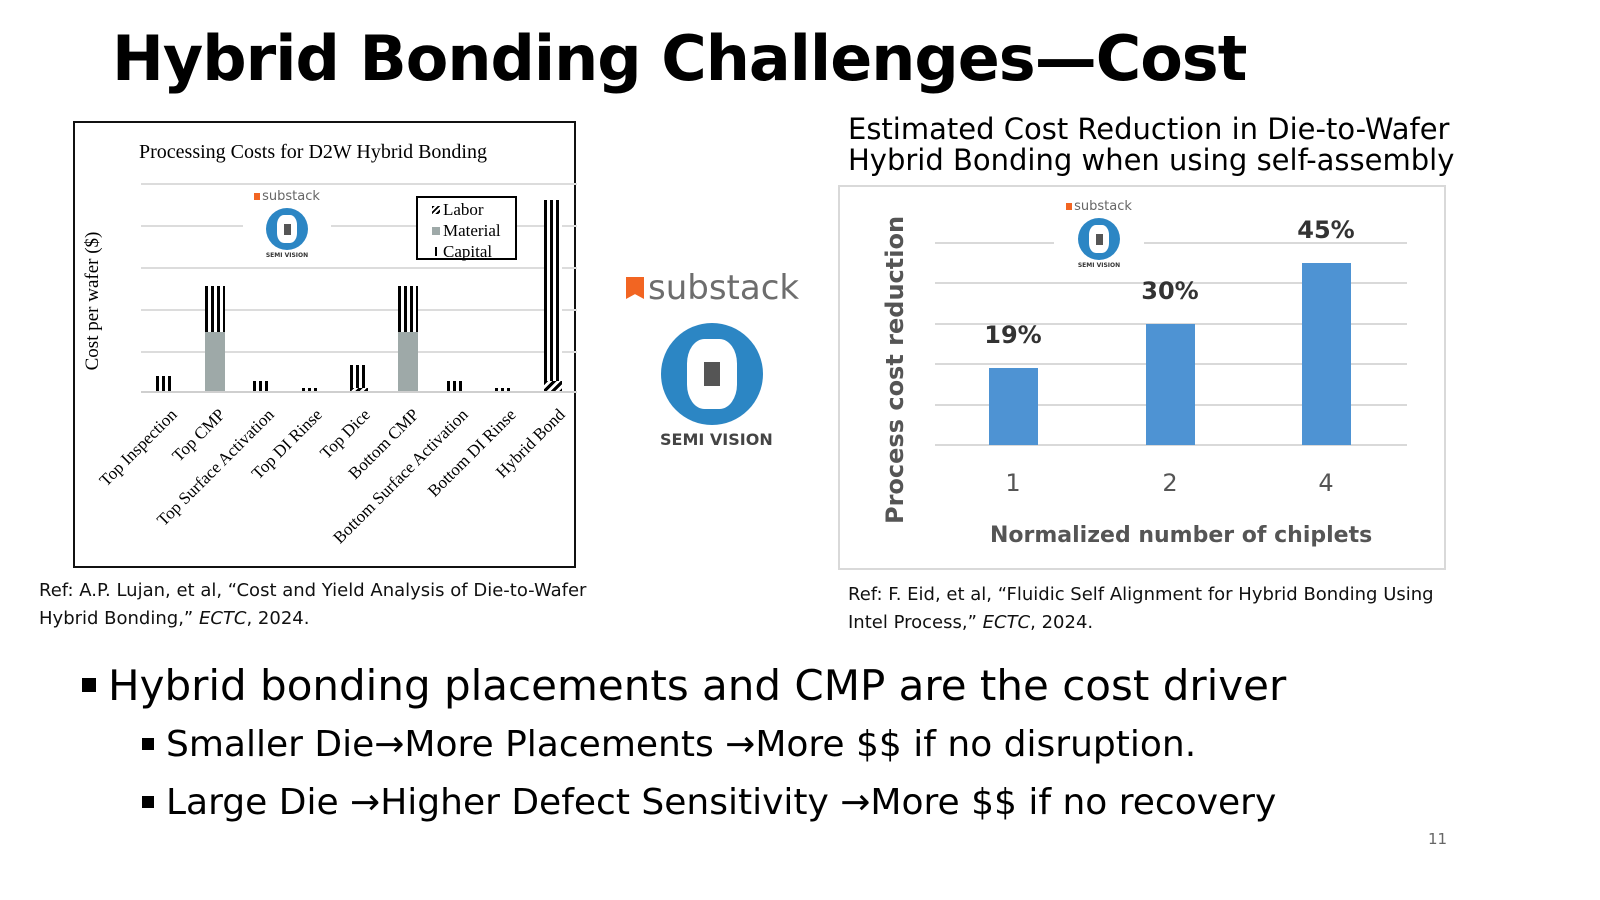  I want to click on right-chart-ylabel: Process cost reduction, so click(895, 369).